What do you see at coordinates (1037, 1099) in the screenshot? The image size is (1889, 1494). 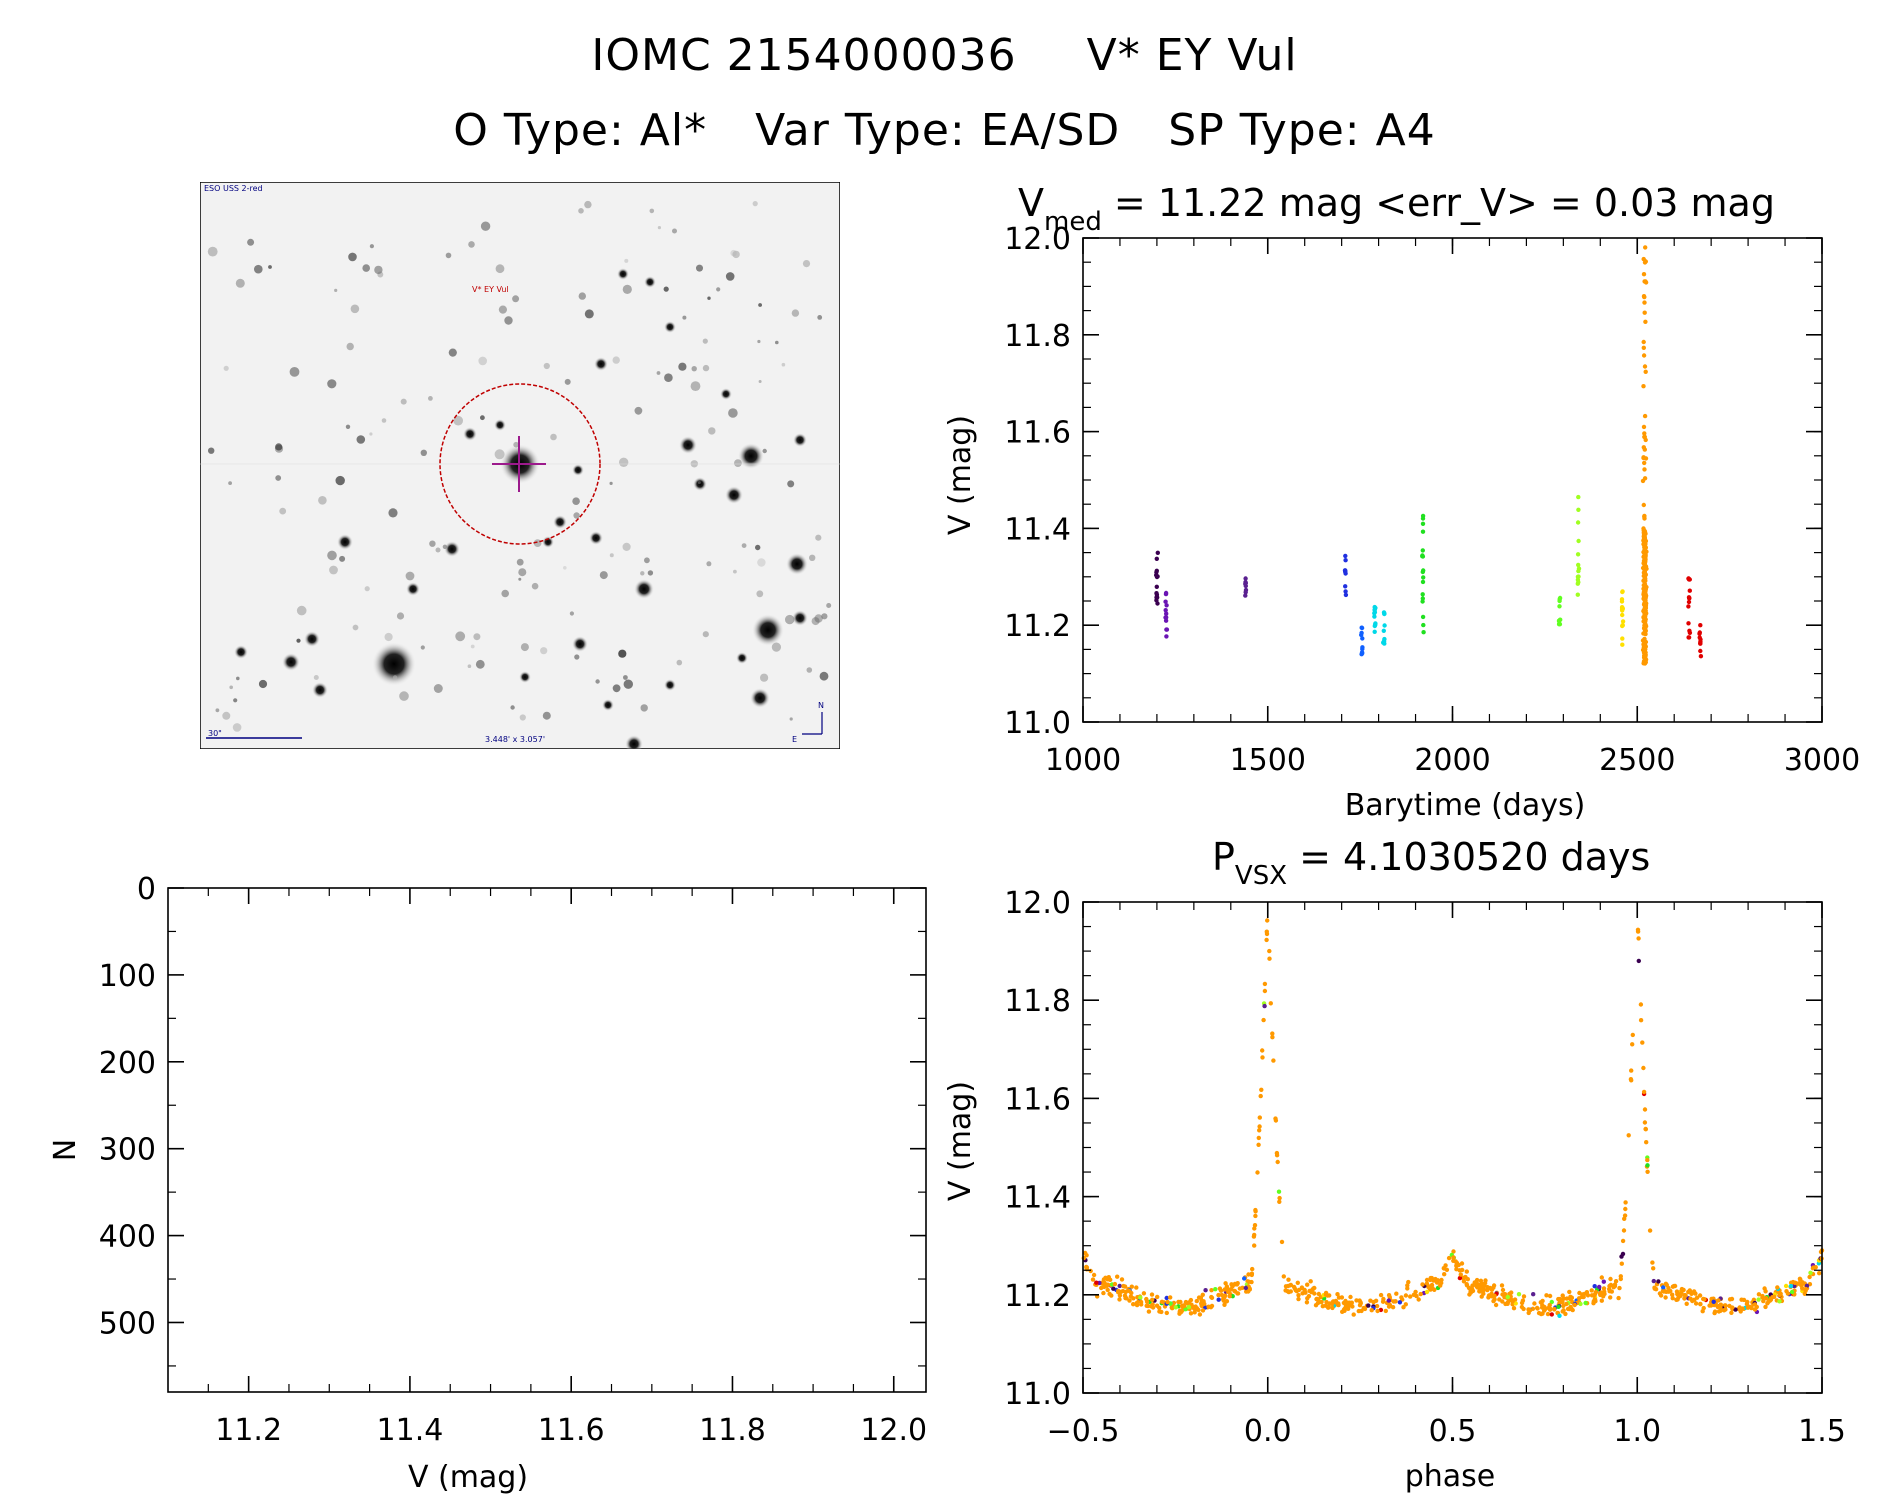 I see `ph-ytick-label: 11.6` at bounding box center [1037, 1099].